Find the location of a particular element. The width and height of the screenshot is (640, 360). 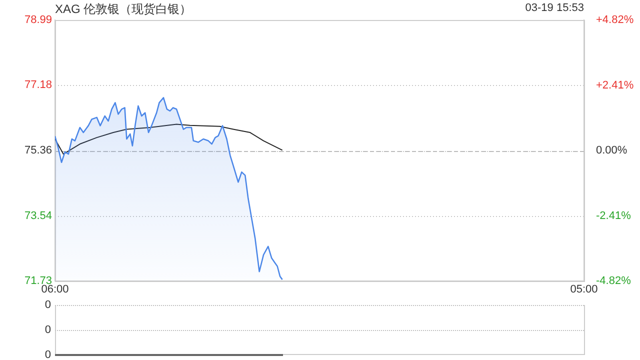

chart-subtitle: 03-19 15:53 is located at coordinates (554, 8).